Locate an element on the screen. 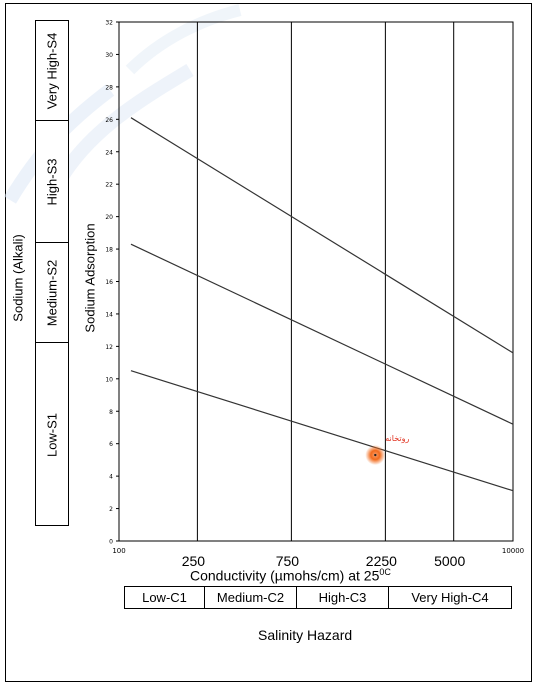 The width and height of the screenshot is (534, 684). y-tick-label: 10 is located at coordinates (109, 379).